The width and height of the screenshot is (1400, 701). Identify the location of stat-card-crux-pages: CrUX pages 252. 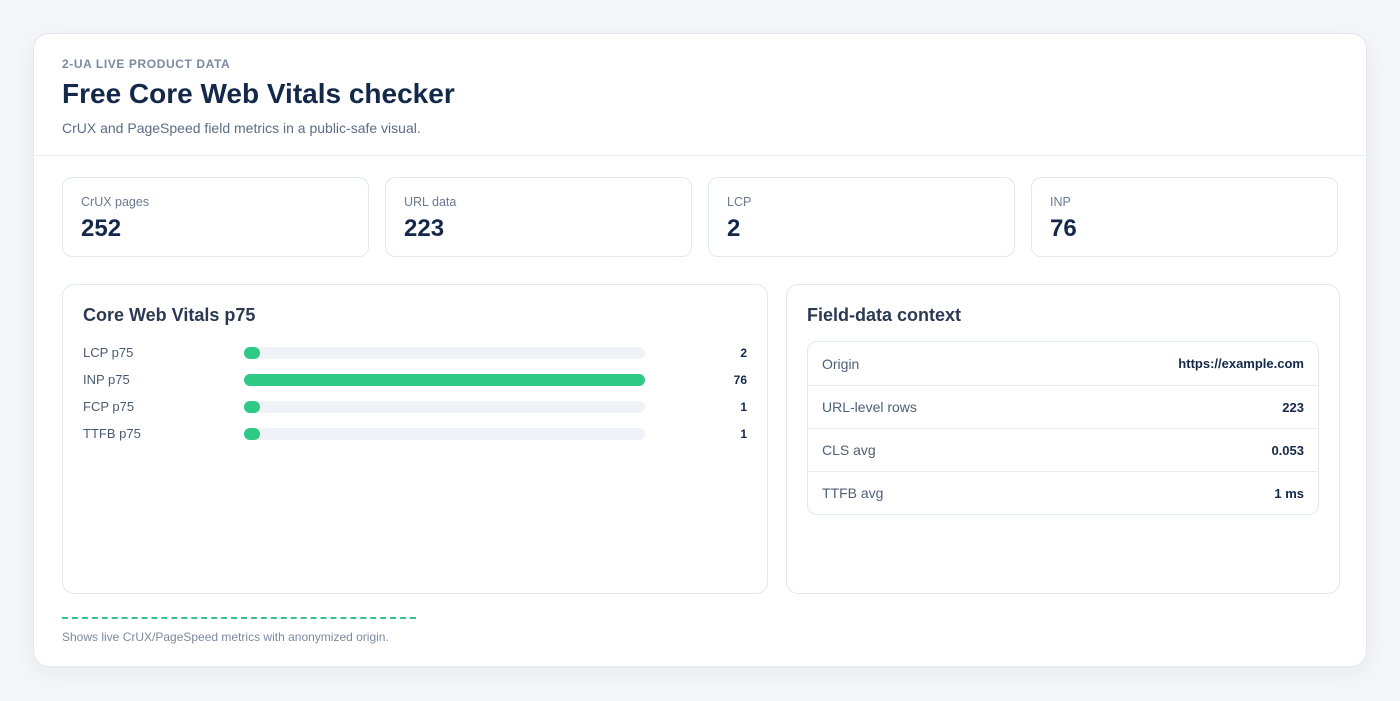
(215, 217).